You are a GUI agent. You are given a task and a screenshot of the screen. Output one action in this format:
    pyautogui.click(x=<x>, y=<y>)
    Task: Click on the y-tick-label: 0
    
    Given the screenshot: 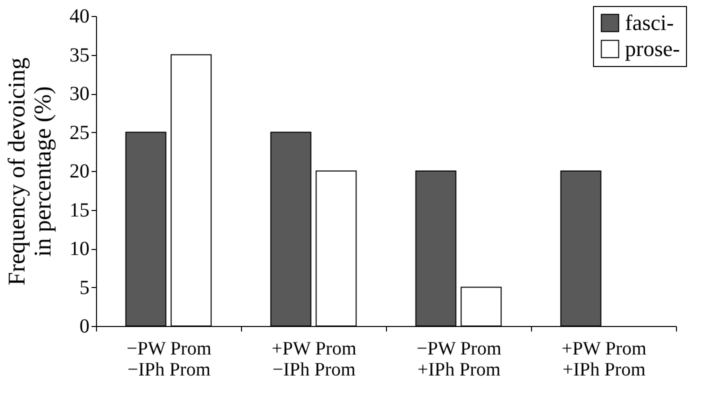 What is the action you would take?
    pyautogui.click(x=85, y=327)
    